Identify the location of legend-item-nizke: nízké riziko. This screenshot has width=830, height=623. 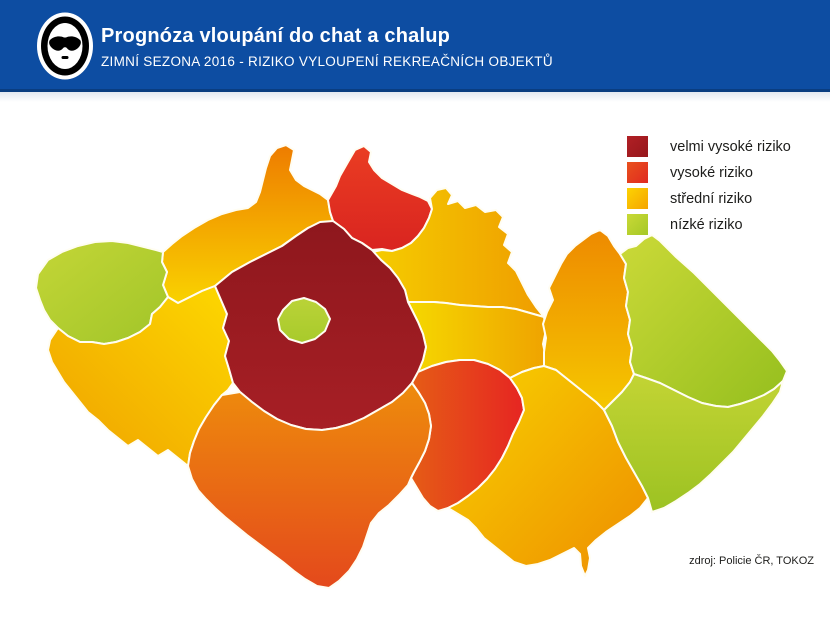
(709, 224).